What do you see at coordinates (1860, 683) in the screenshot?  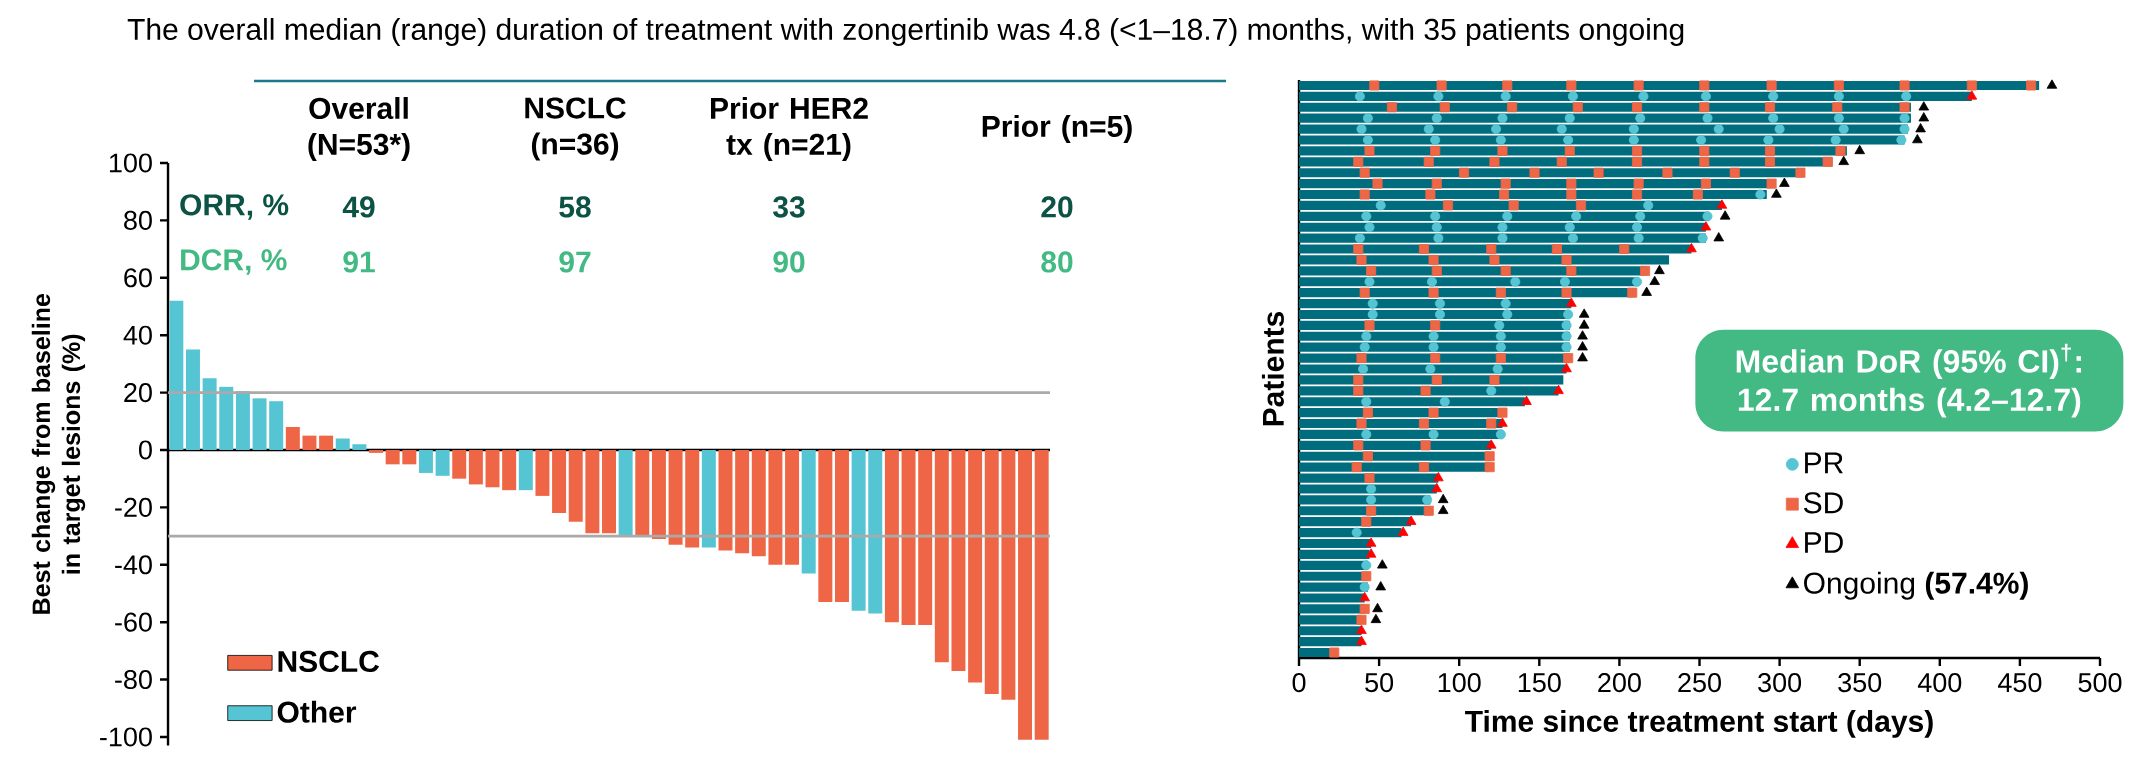 I see `x-tick-label: 350` at bounding box center [1860, 683].